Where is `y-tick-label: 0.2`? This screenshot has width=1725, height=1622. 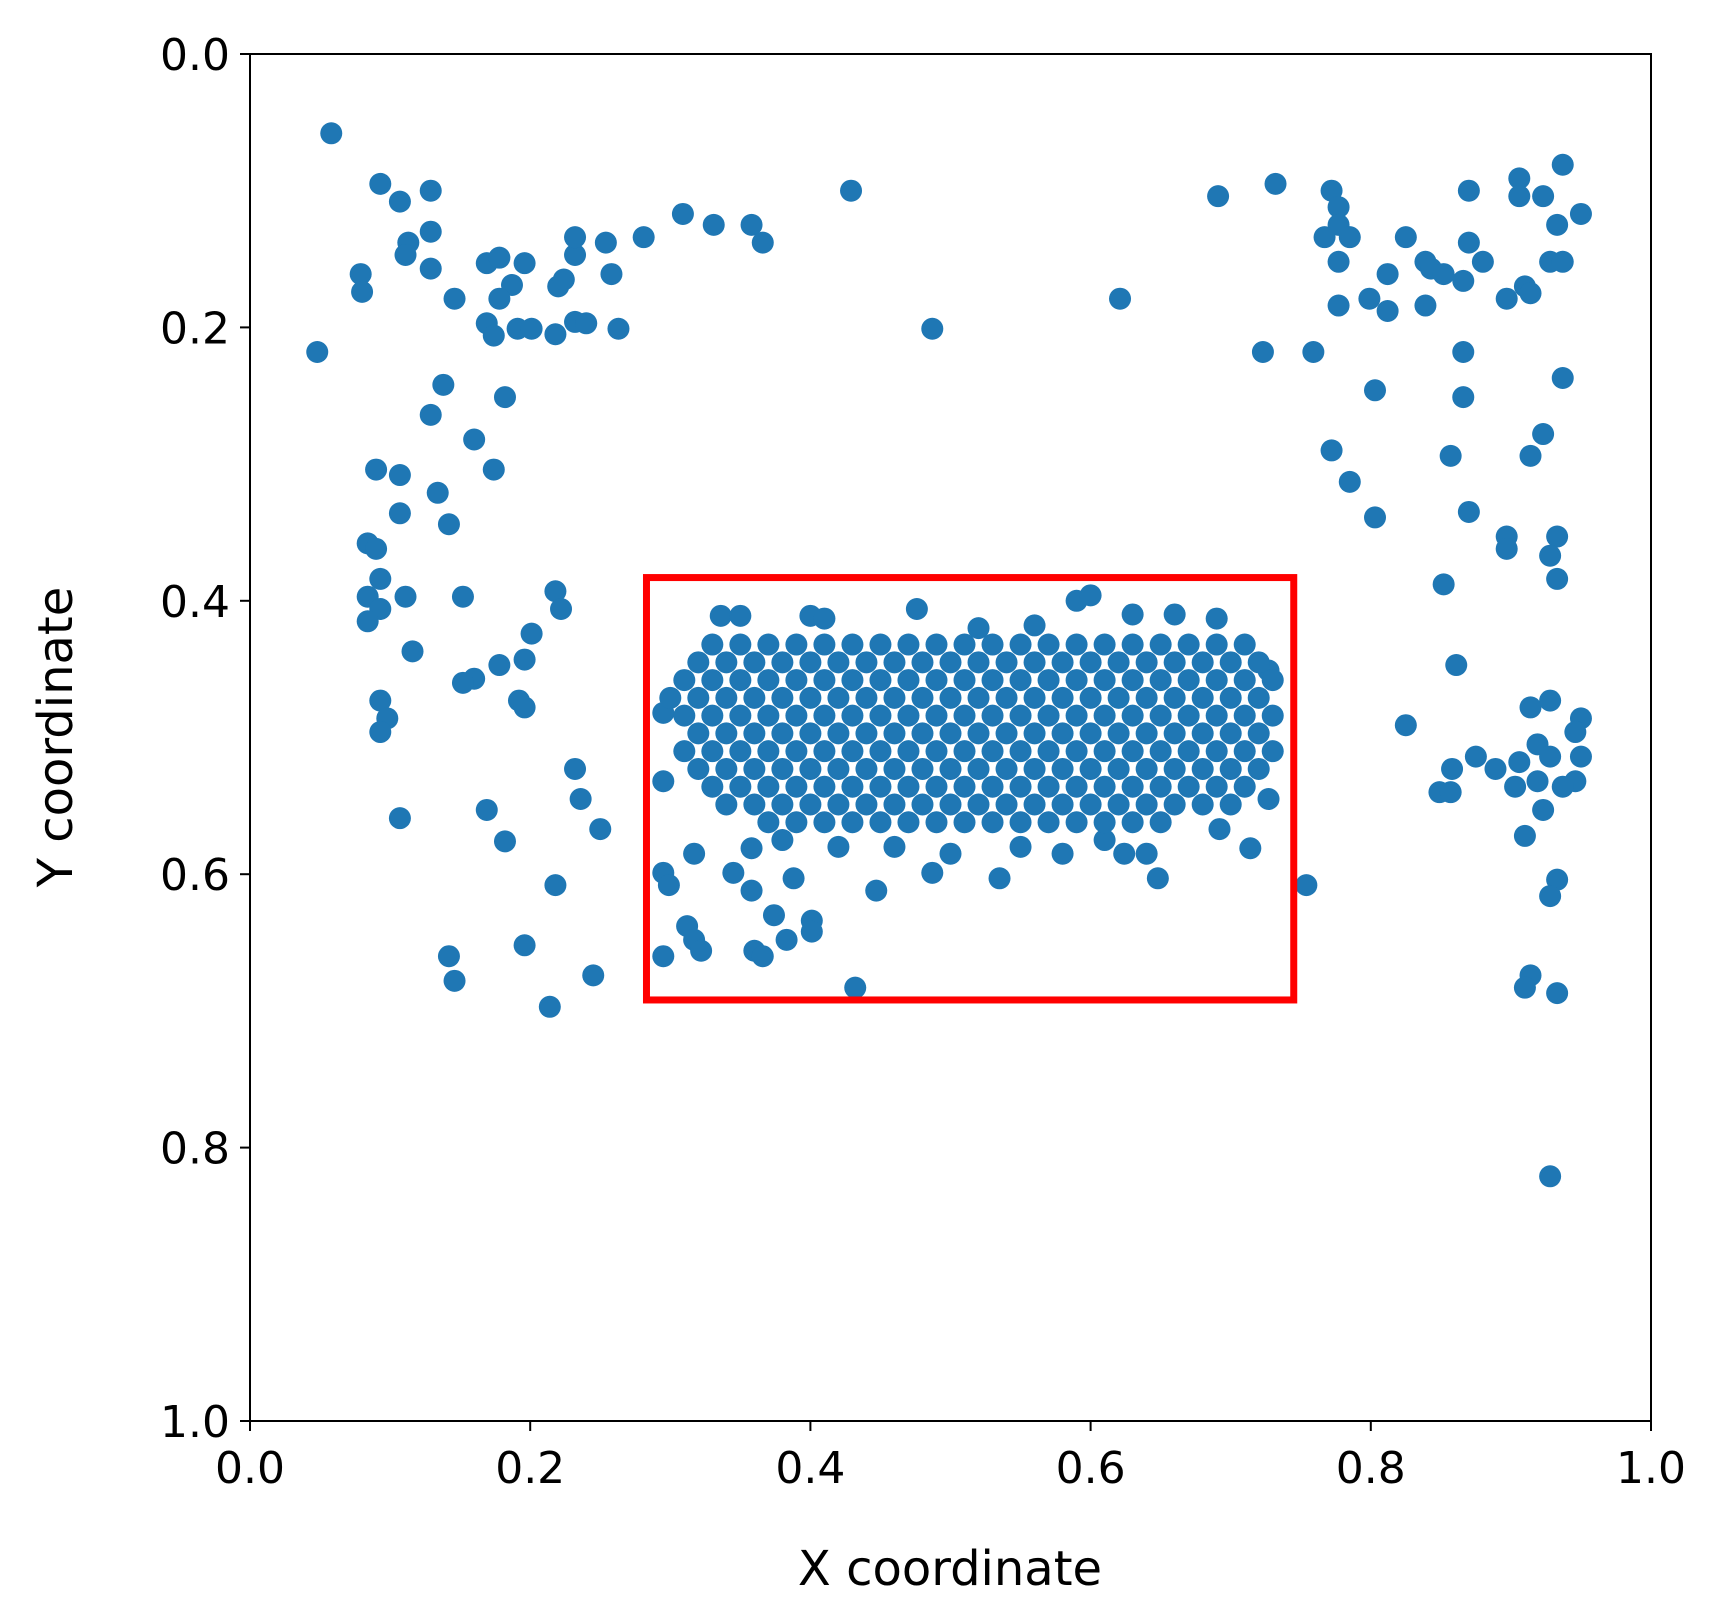 y-tick-label: 0.2 is located at coordinates (195, 328).